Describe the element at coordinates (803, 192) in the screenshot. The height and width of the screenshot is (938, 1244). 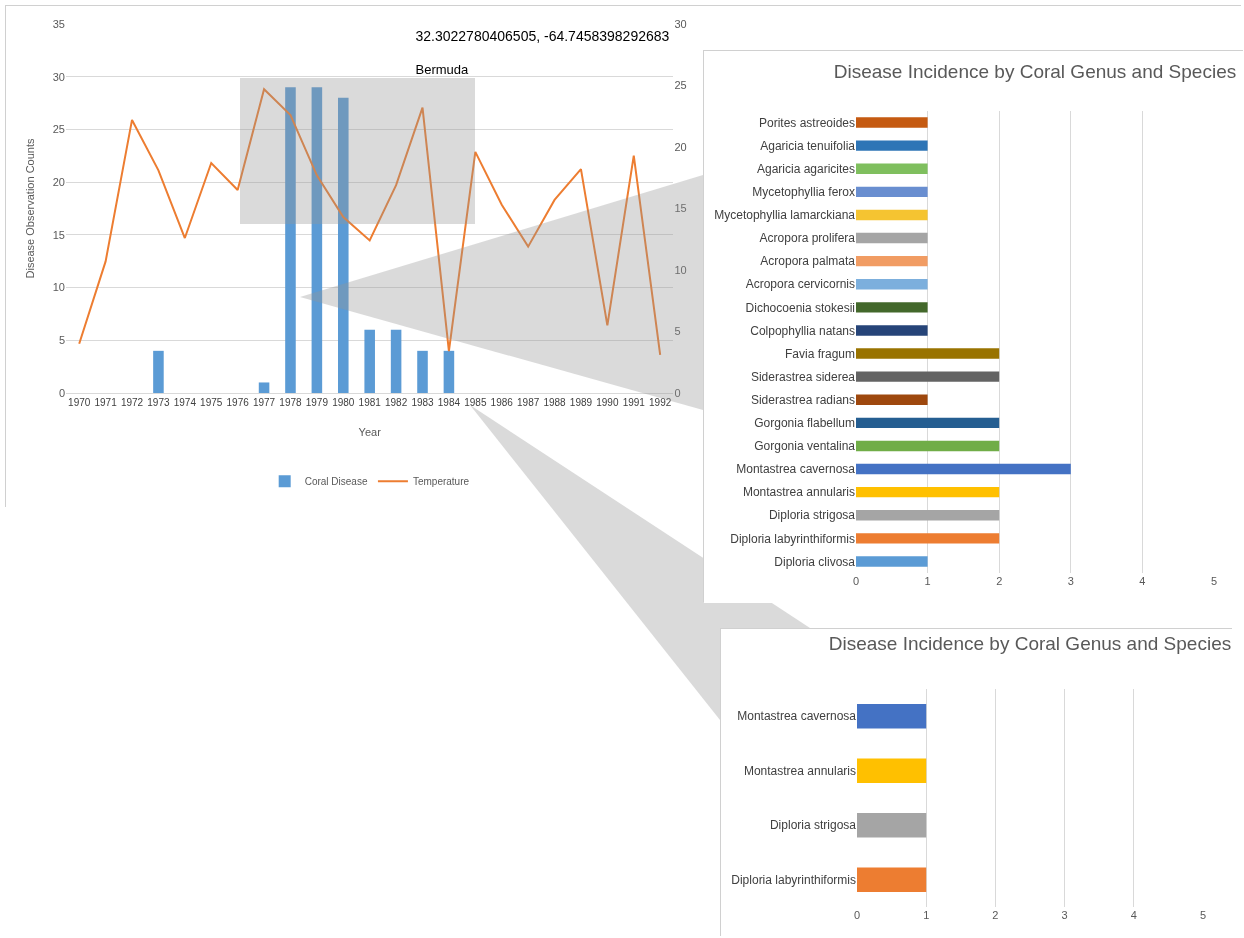
I see `y-tick-label: Mycetophyllia ferox` at that location.